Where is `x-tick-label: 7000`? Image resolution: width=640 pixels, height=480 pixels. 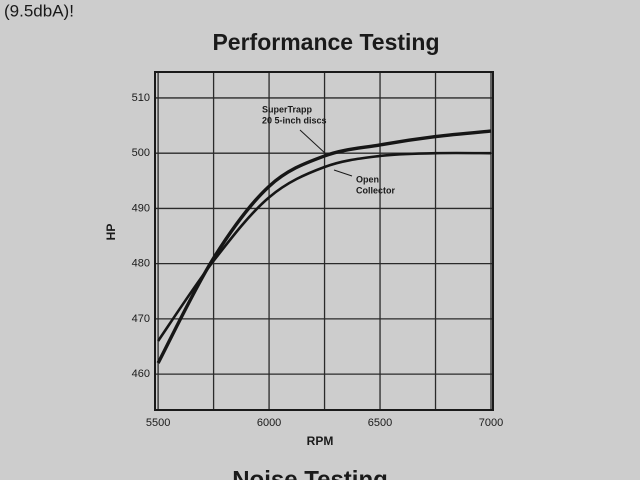 x-tick-label: 7000 is located at coordinates (491, 423).